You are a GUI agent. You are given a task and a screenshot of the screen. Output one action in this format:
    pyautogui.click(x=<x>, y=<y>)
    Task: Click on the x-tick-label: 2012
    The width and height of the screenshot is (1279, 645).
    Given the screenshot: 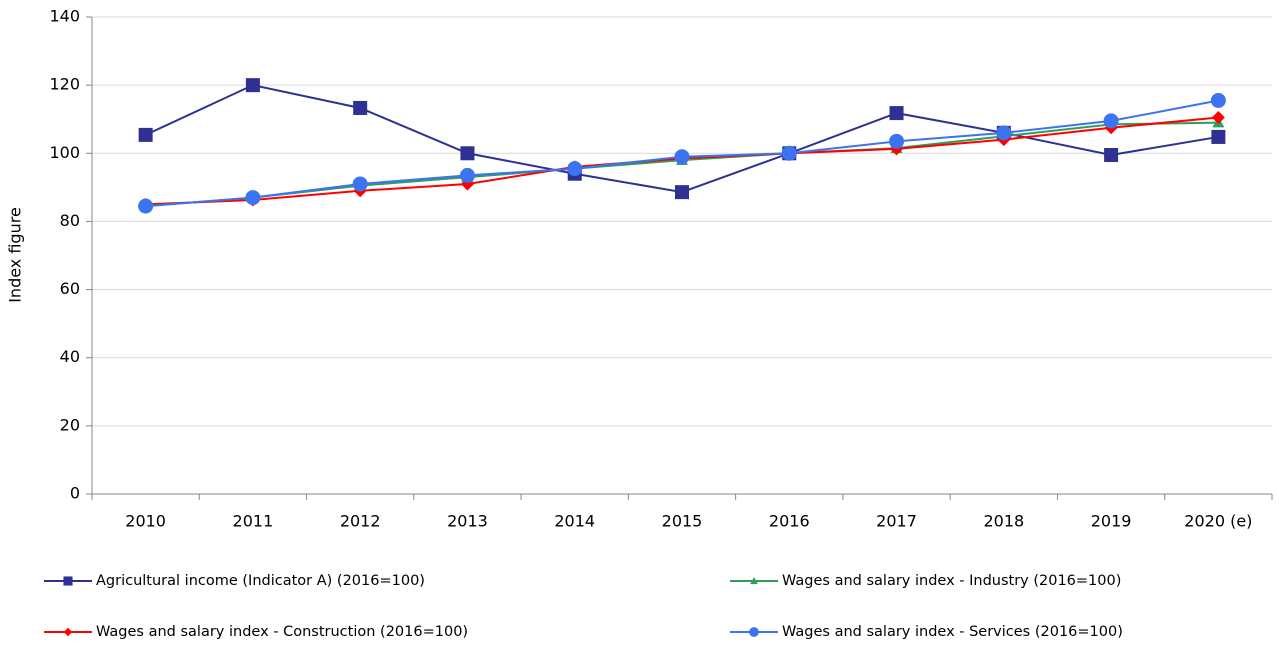 What is the action you would take?
    pyautogui.click(x=360, y=521)
    